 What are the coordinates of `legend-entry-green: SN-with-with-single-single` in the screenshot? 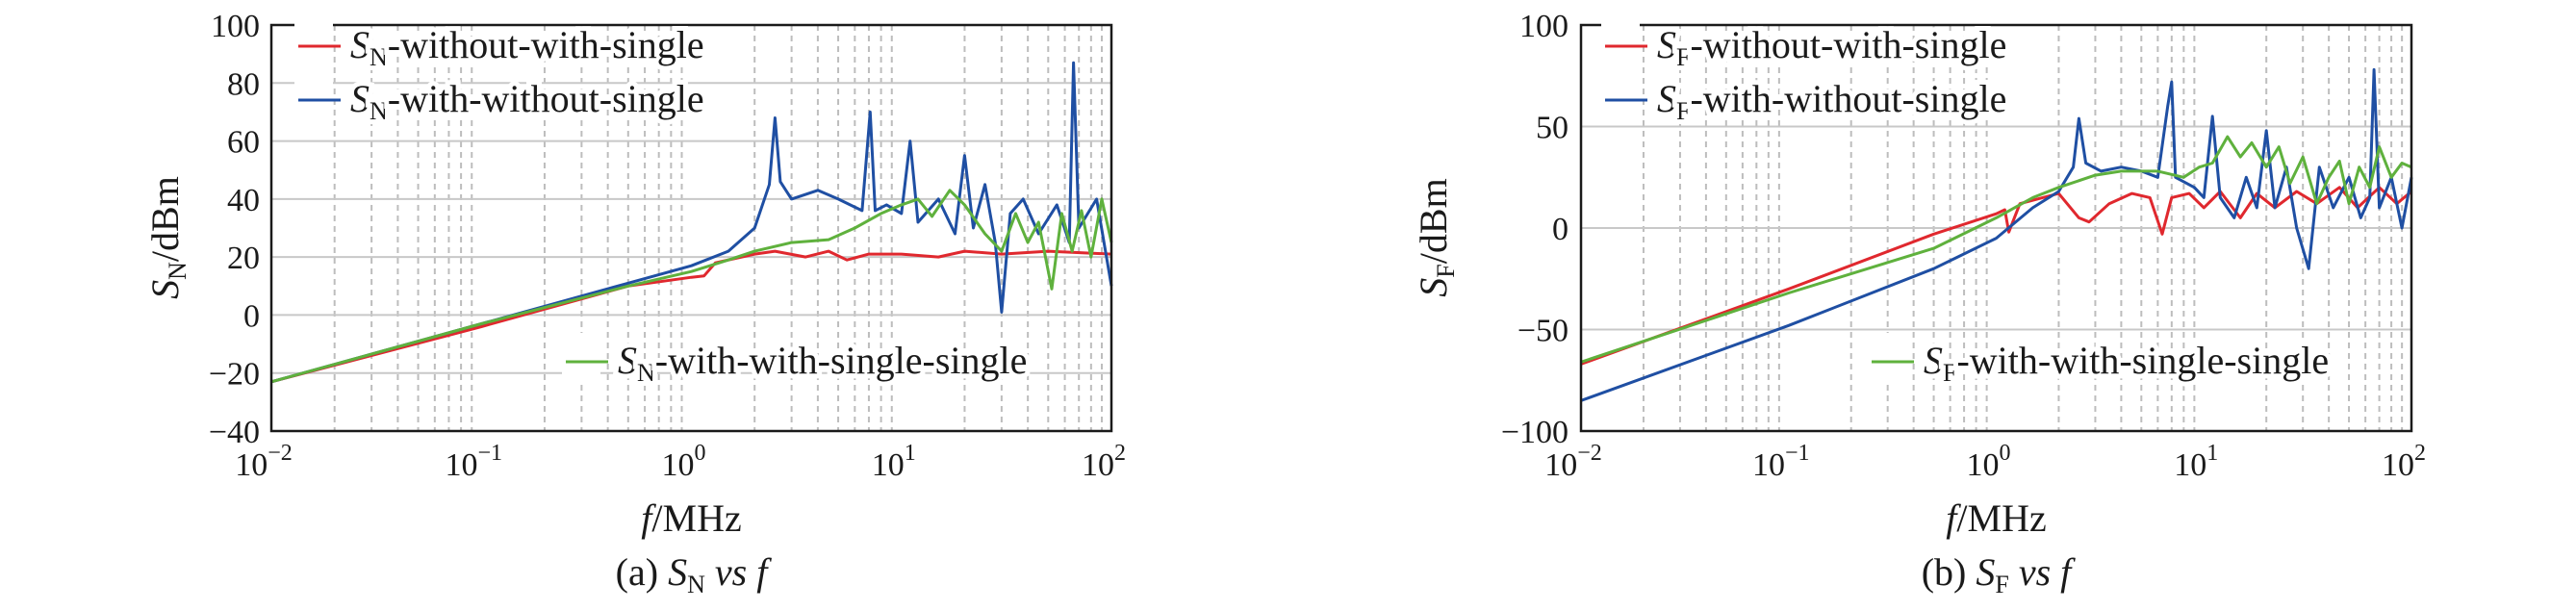 It's located at (797, 362).